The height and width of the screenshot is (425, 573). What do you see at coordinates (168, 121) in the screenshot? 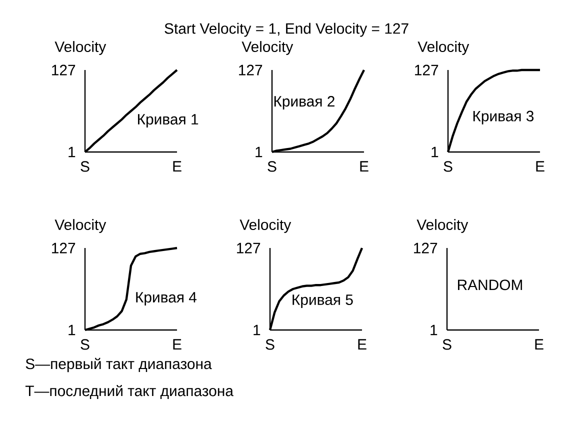
I see `series-label: Кривая 1` at bounding box center [168, 121].